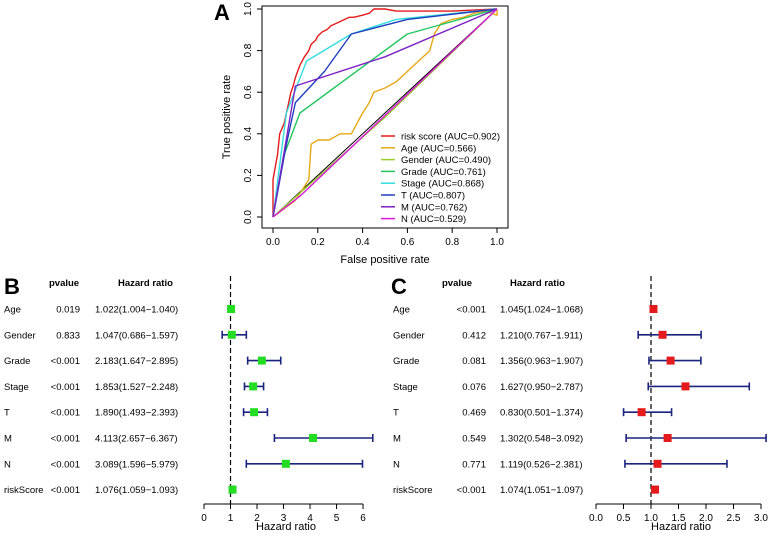  I want to click on roc-legend-entry: Stage (AUC=0.868), so click(442, 184).